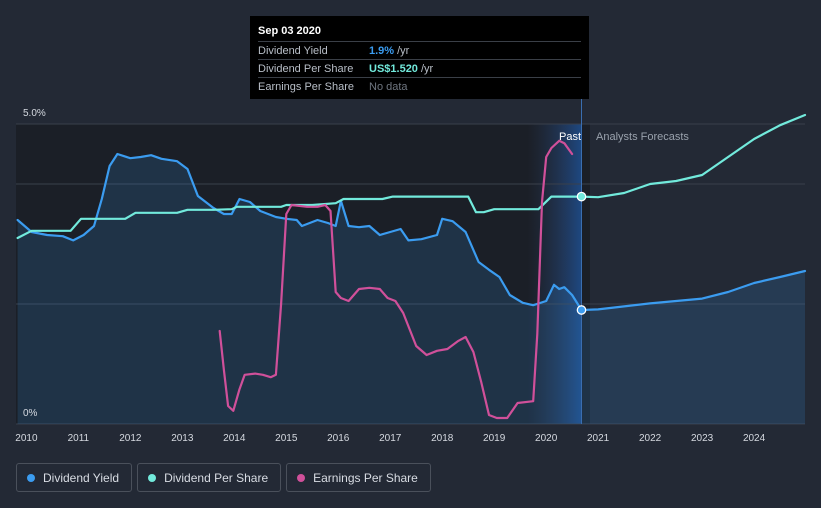  I want to click on x-tick-label: 2010, so click(26, 438).